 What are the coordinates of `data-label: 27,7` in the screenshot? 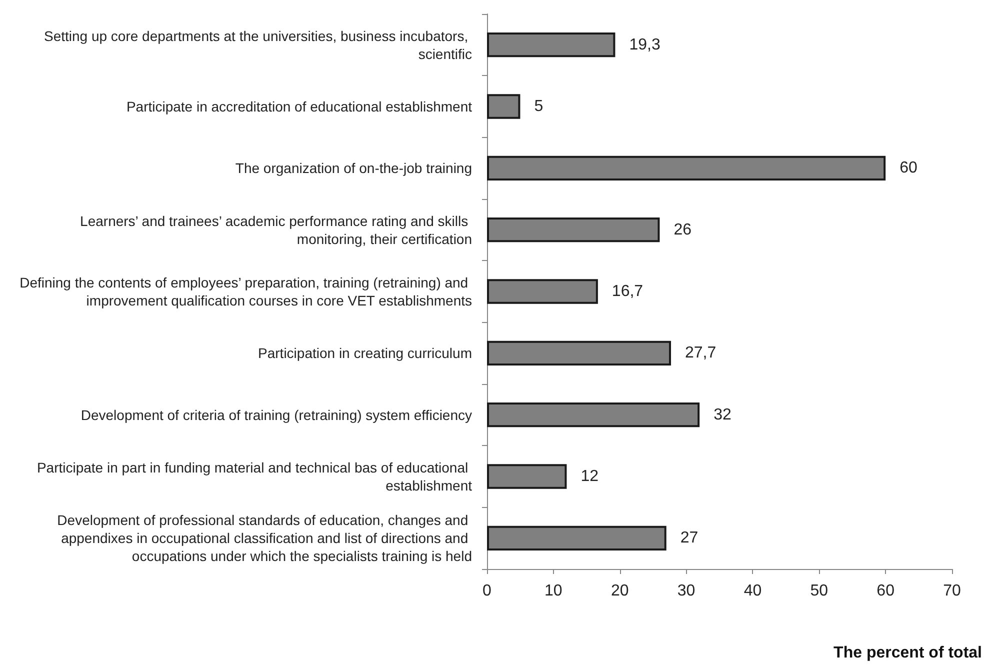 It's located at (700, 353).